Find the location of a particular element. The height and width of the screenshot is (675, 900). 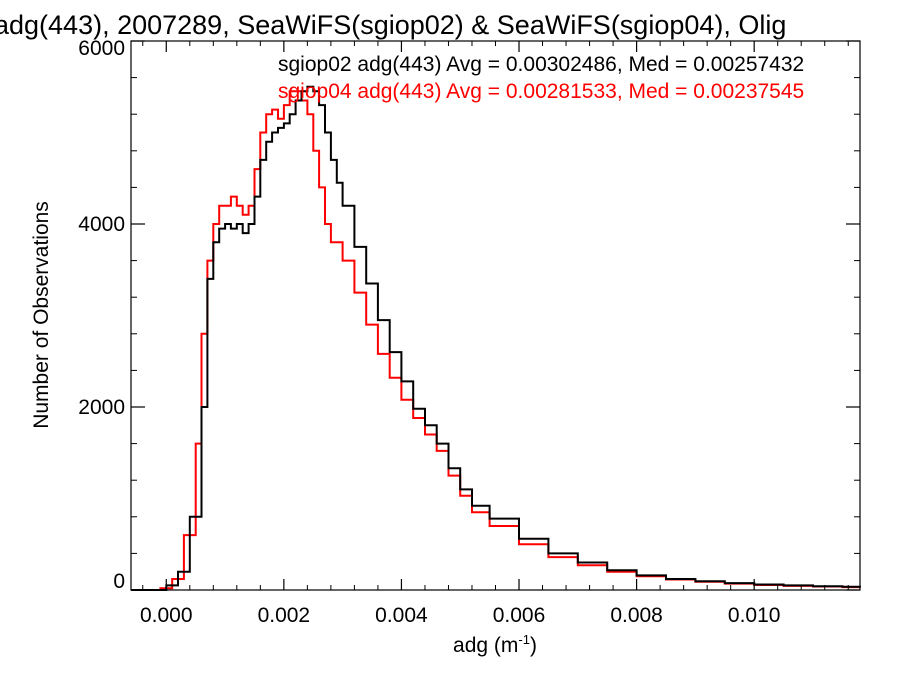

x-tick-label-0: 0.000 is located at coordinates (166, 615).